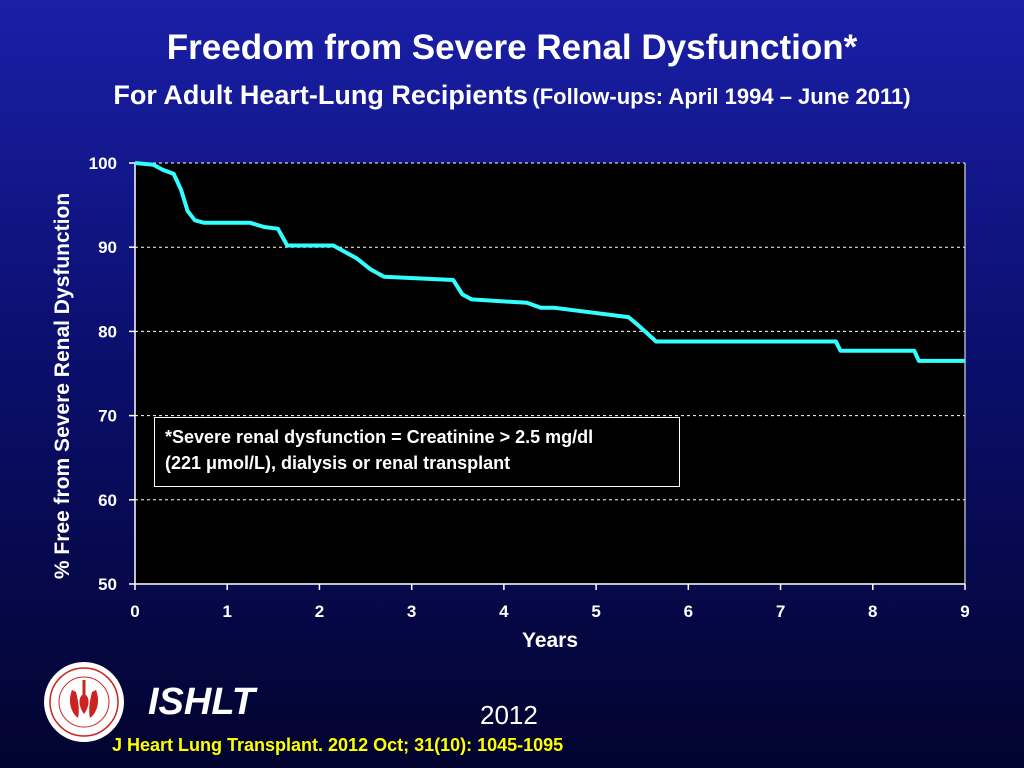 This screenshot has height=768, width=1024. What do you see at coordinates (595, 611) in the screenshot?
I see `x-tick-label-5: 5` at bounding box center [595, 611].